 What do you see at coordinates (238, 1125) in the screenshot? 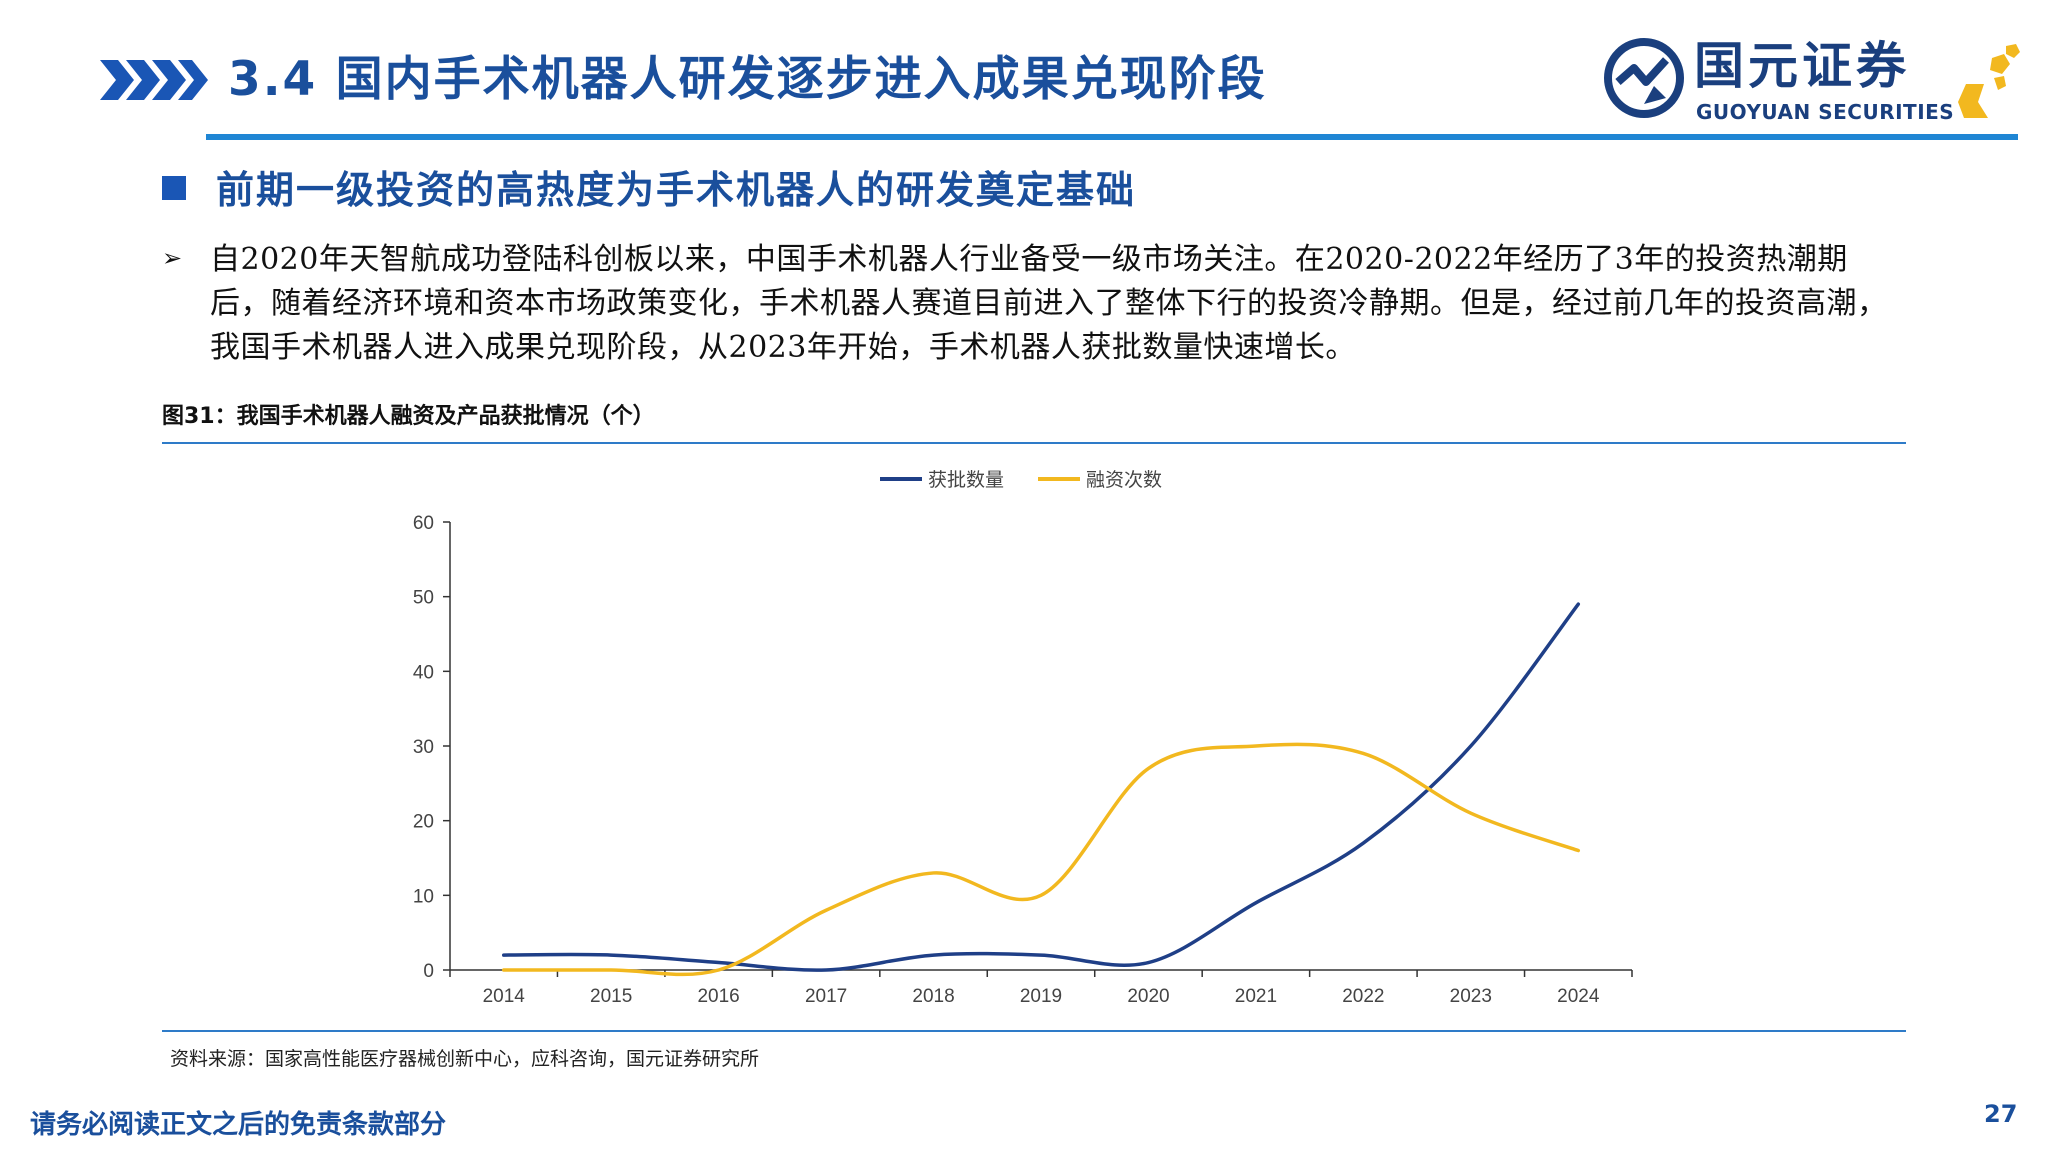
I see `footer-disclaimer: 请务必阅读正文之后的免责条款部分` at bounding box center [238, 1125].